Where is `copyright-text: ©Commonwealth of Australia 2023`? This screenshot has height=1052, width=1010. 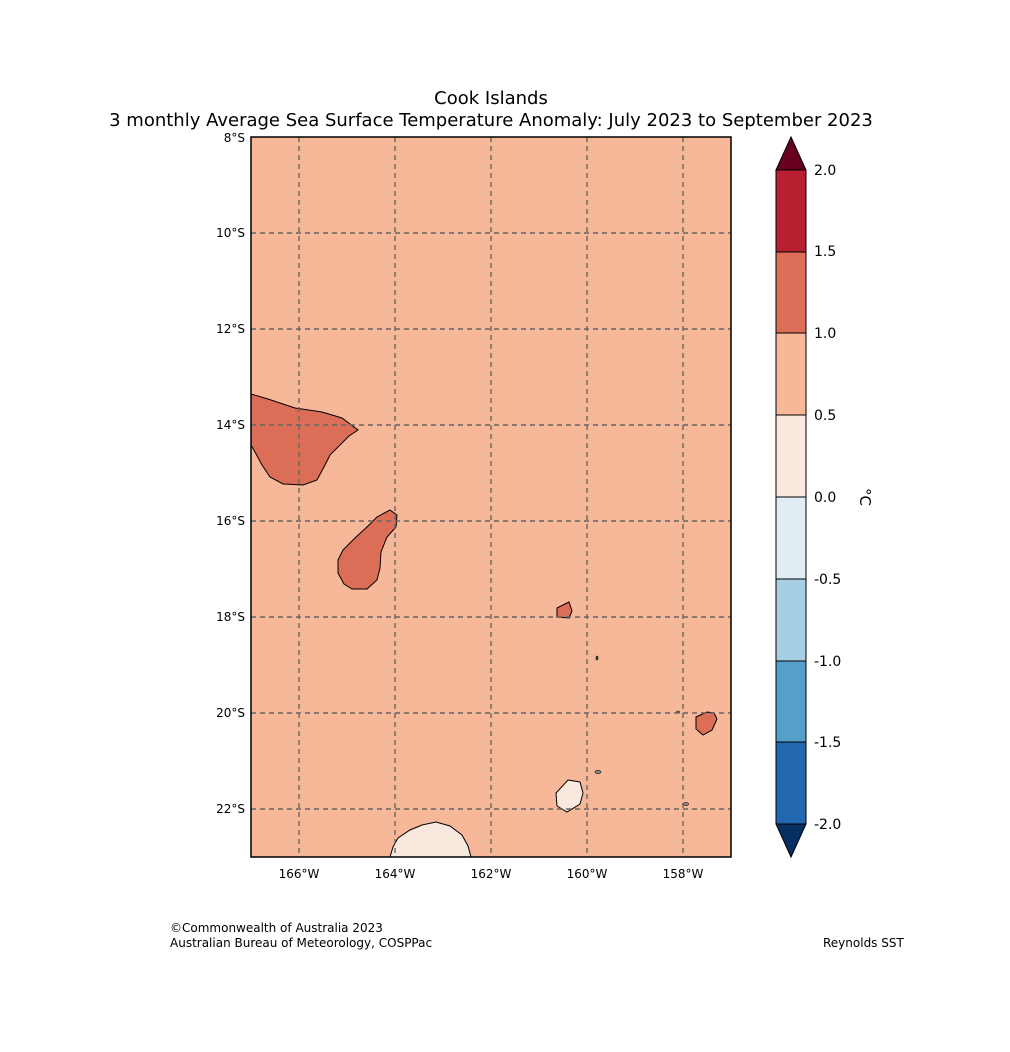 copyright-text: ©Commonwealth of Australia 2023 is located at coordinates (276, 928).